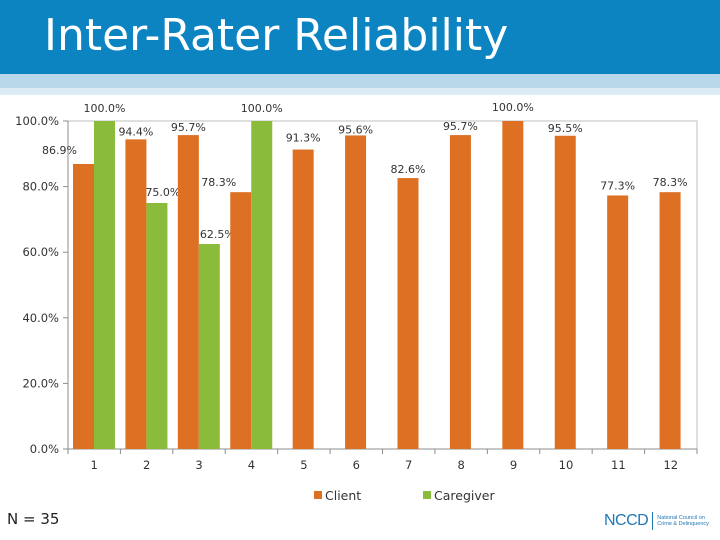 The image size is (720, 540). What do you see at coordinates (343, 495) in the screenshot?
I see `legend-client-label: Client` at bounding box center [343, 495].